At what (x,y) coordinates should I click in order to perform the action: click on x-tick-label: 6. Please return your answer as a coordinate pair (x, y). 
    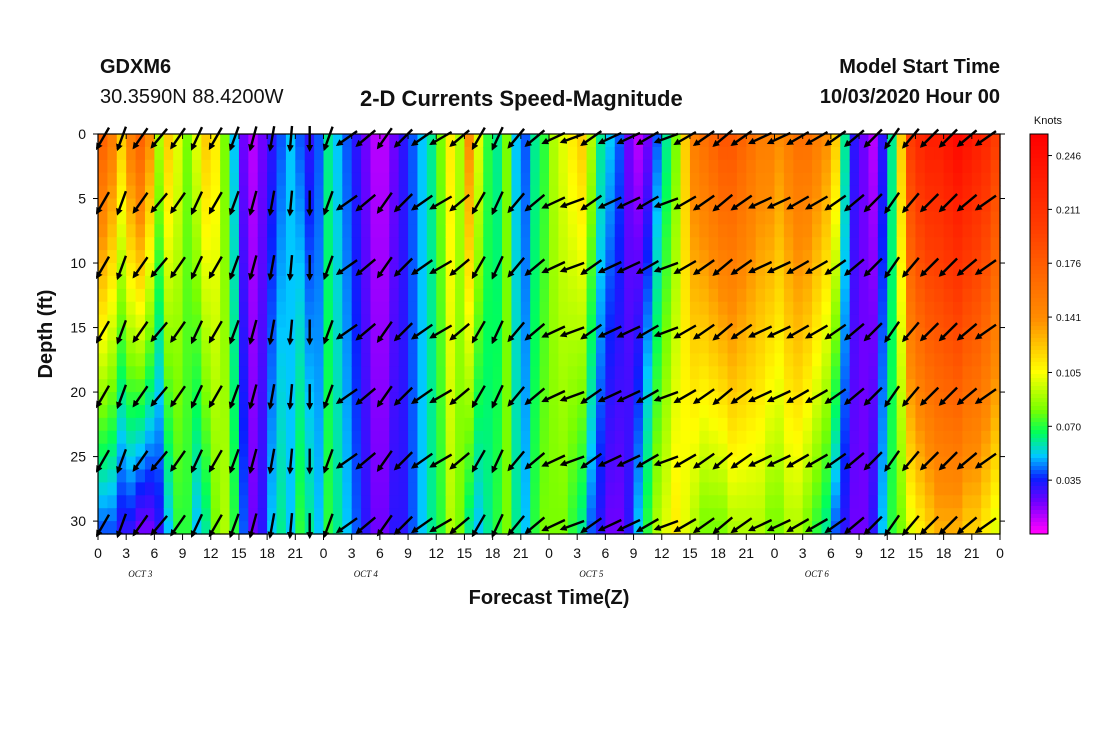
    Looking at the image, I should click on (154, 553).